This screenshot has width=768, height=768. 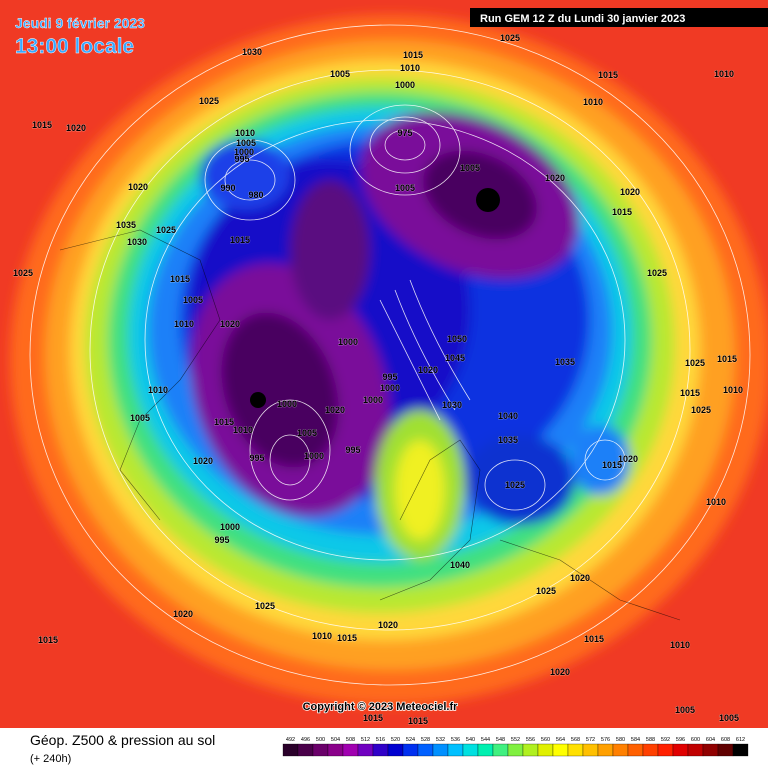 I want to click on pressure-label: 1040, so click(x=460, y=565).